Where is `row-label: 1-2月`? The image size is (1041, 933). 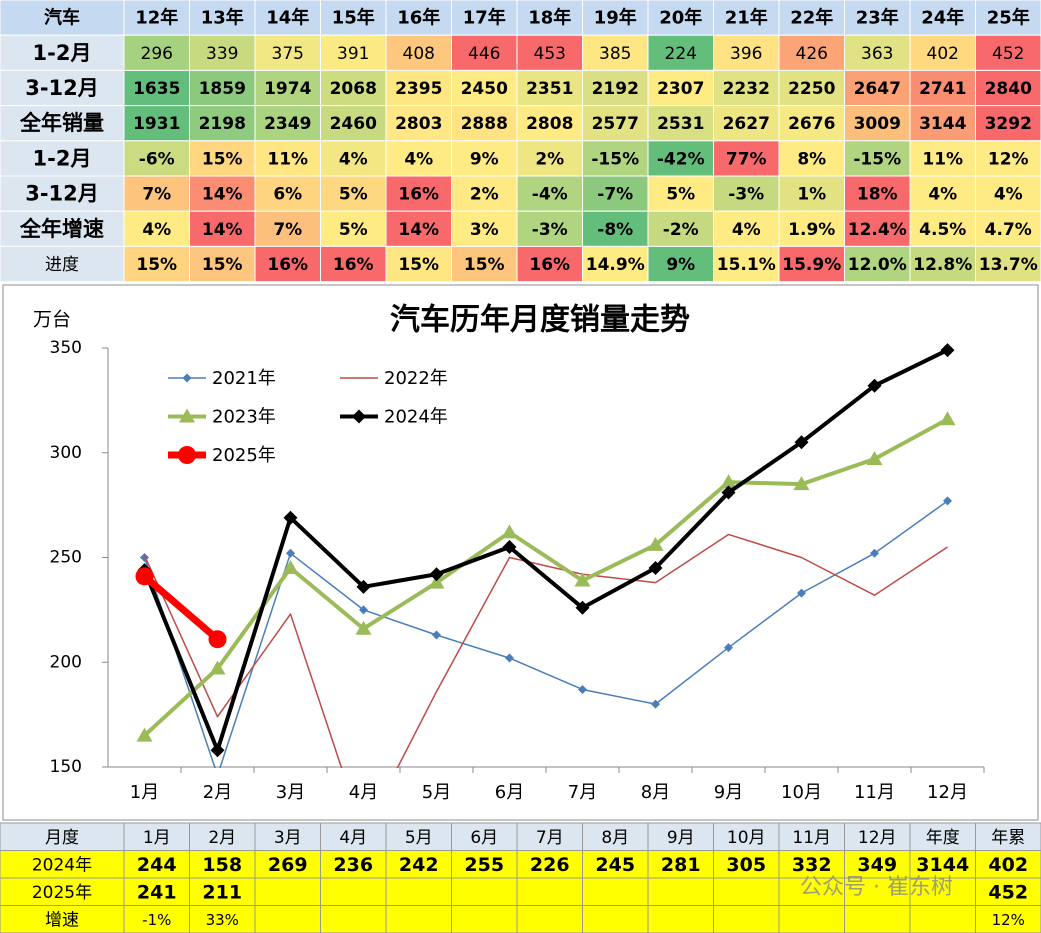
row-label: 1-2月 is located at coordinates (62, 158).